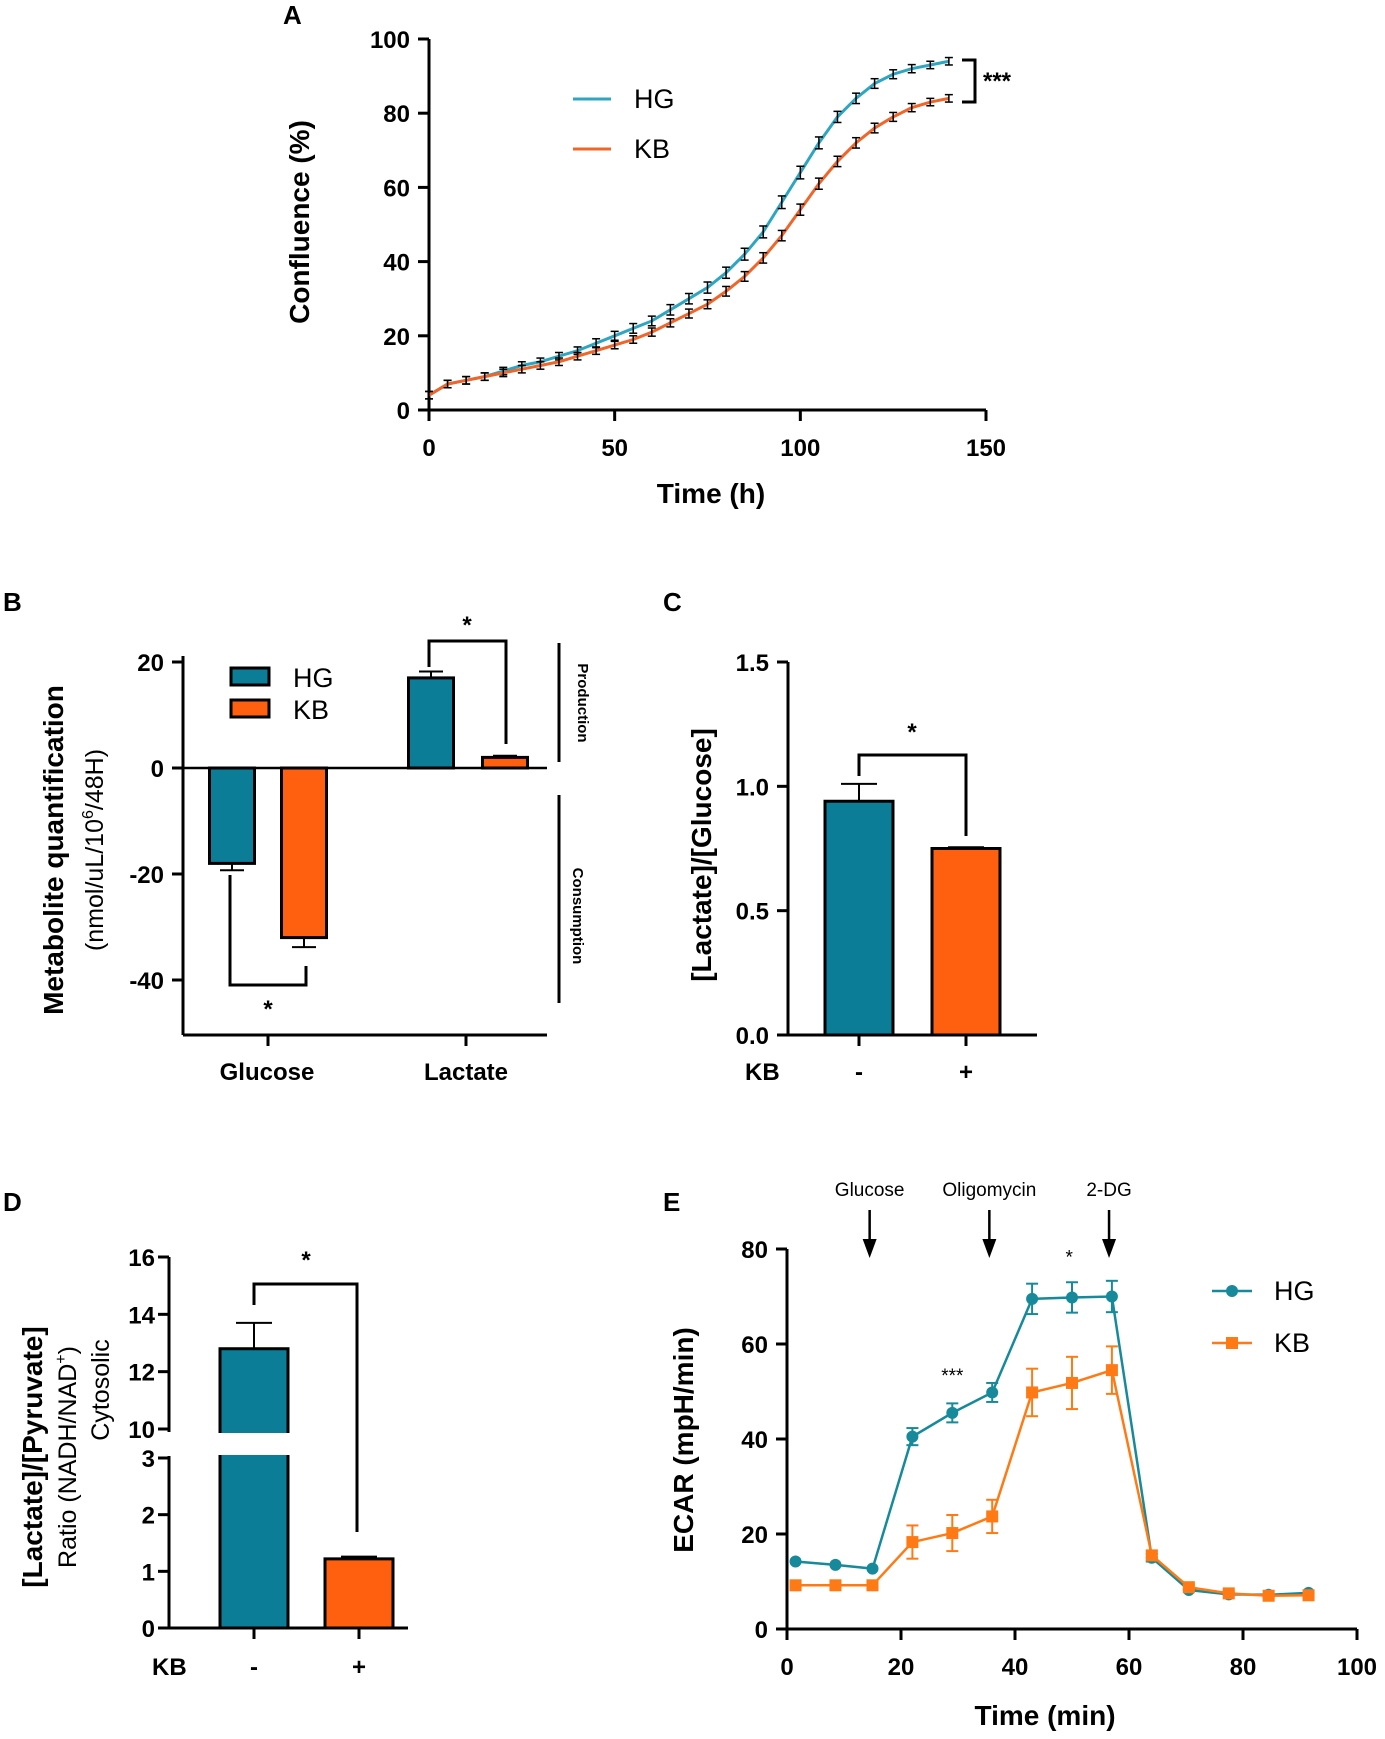 This screenshot has width=1385, height=1739. Describe the element at coordinates (1294, 1291) in the screenshot. I see `legend-e-hg-label: HG` at that location.